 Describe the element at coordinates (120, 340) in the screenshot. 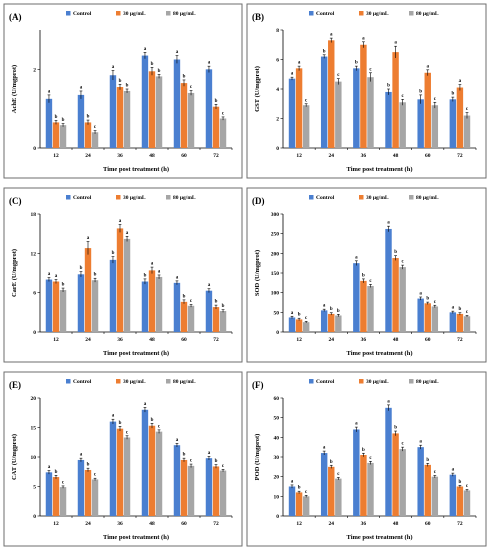

I see `x-tick-label: 36` at that location.